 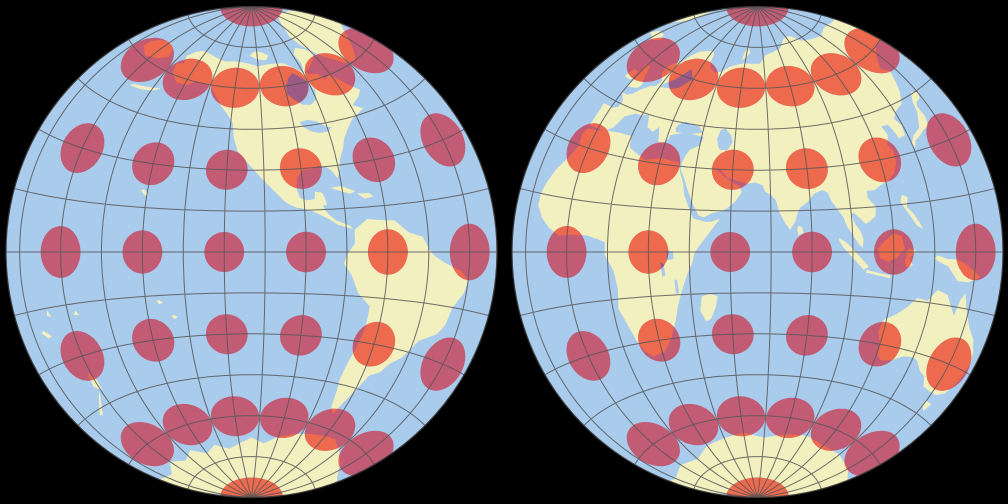 I want to click on land-new-zealand-south, so click(x=100, y=403).